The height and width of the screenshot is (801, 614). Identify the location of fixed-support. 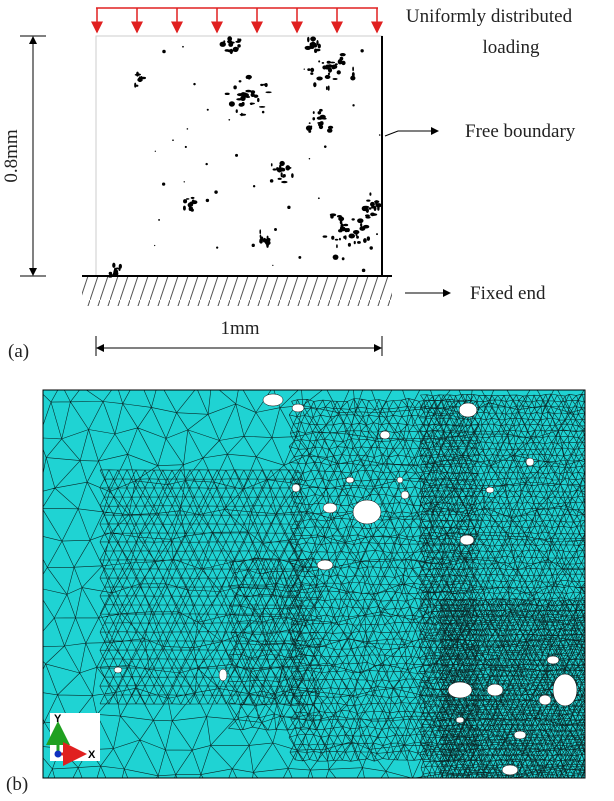
(237, 291).